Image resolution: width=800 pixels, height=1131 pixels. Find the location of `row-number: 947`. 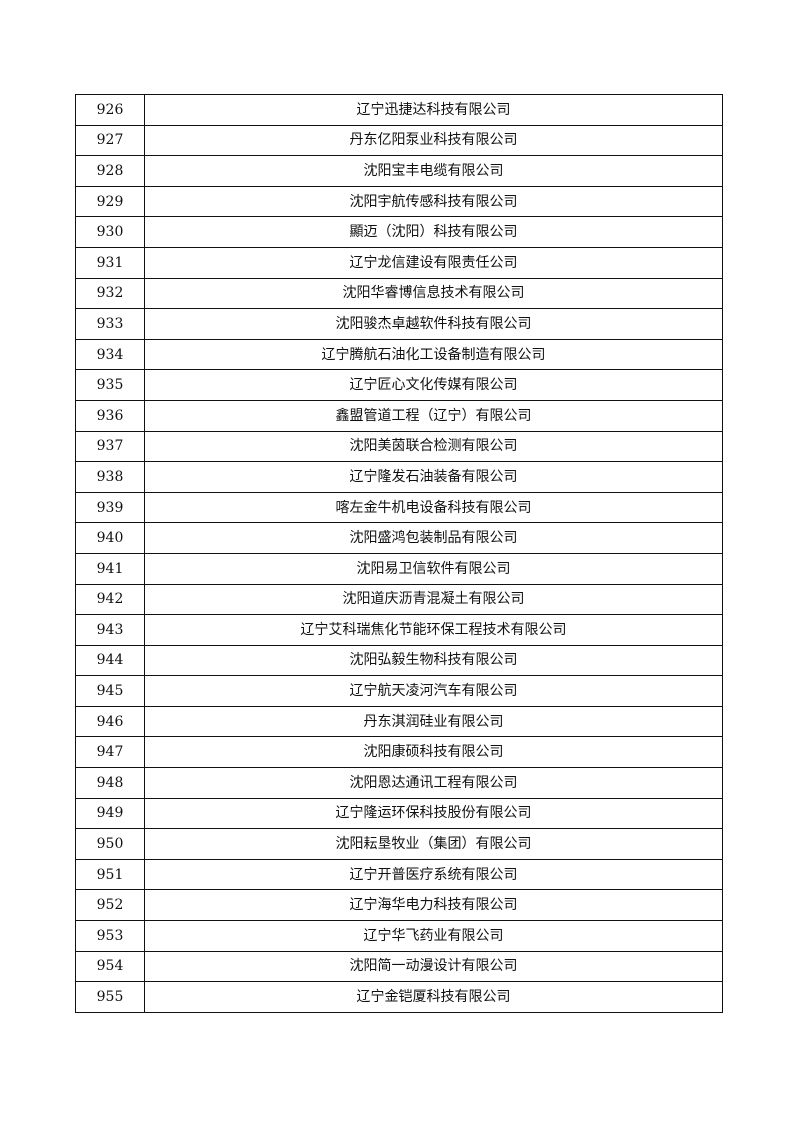

row-number: 947 is located at coordinates (110, 752).